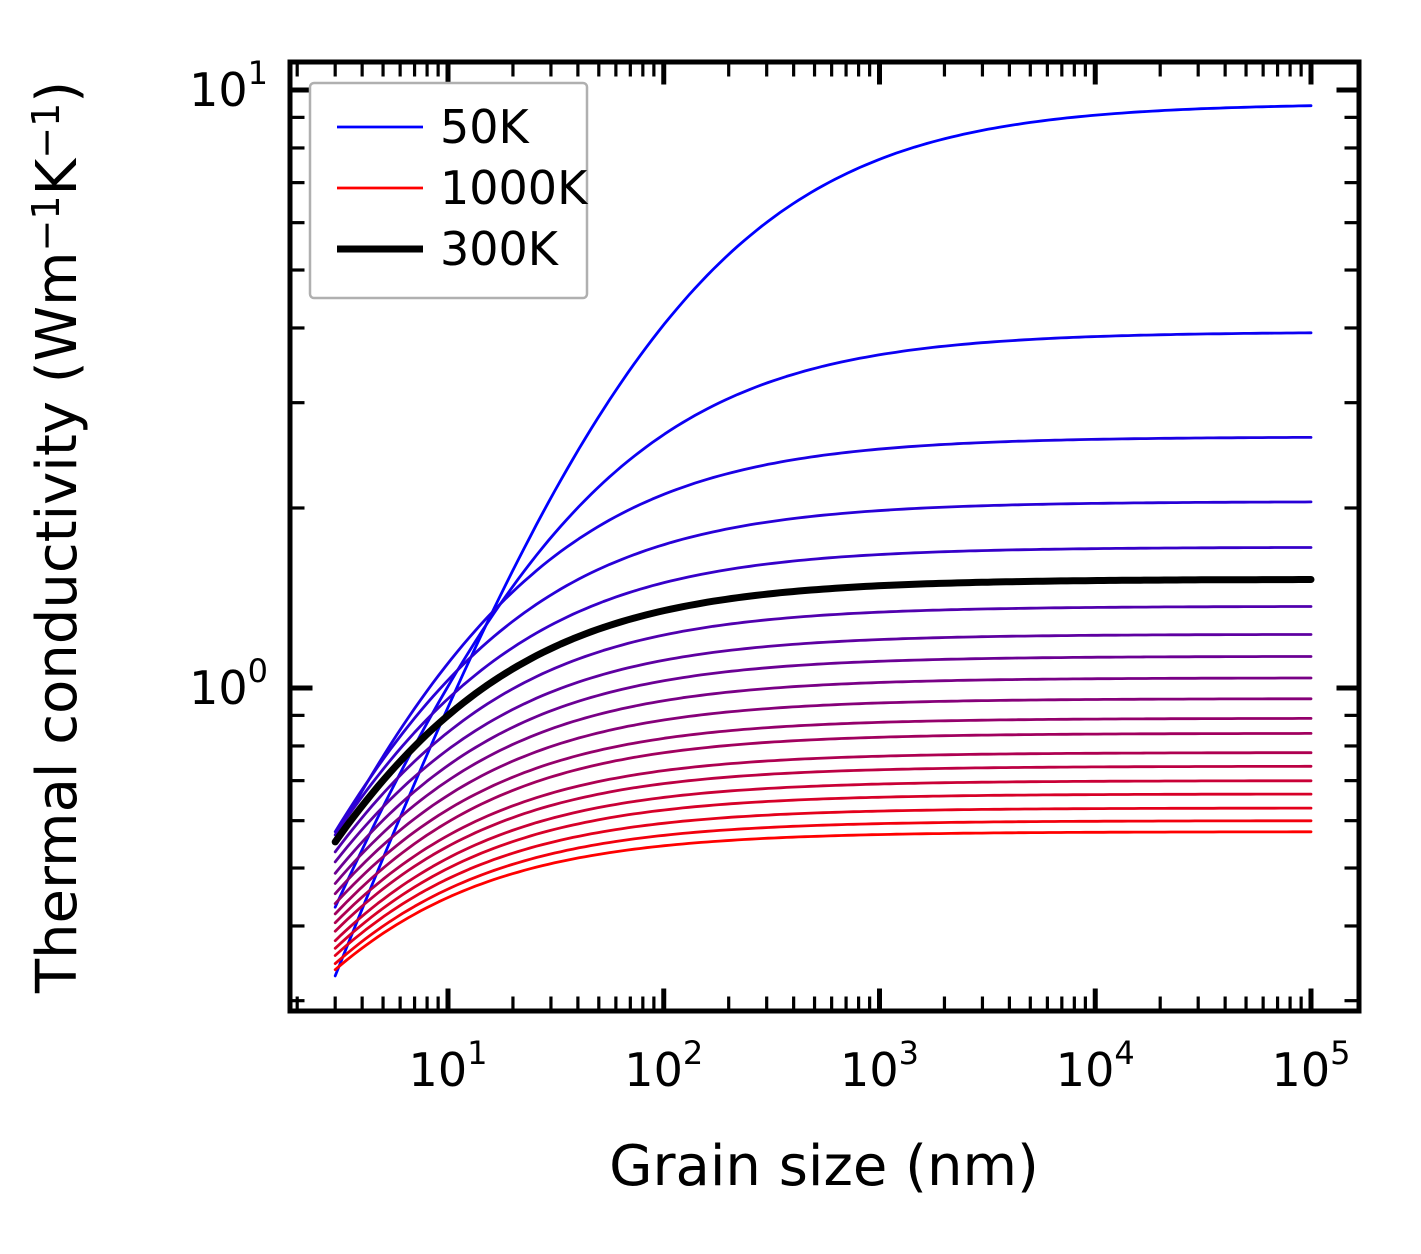 The image size is (1421, 1254). What do you see at coordinates (663, 1065) in the screenshot?
I see `x-tick-label-10e2: 10²` at bounding box center [663, 1065].